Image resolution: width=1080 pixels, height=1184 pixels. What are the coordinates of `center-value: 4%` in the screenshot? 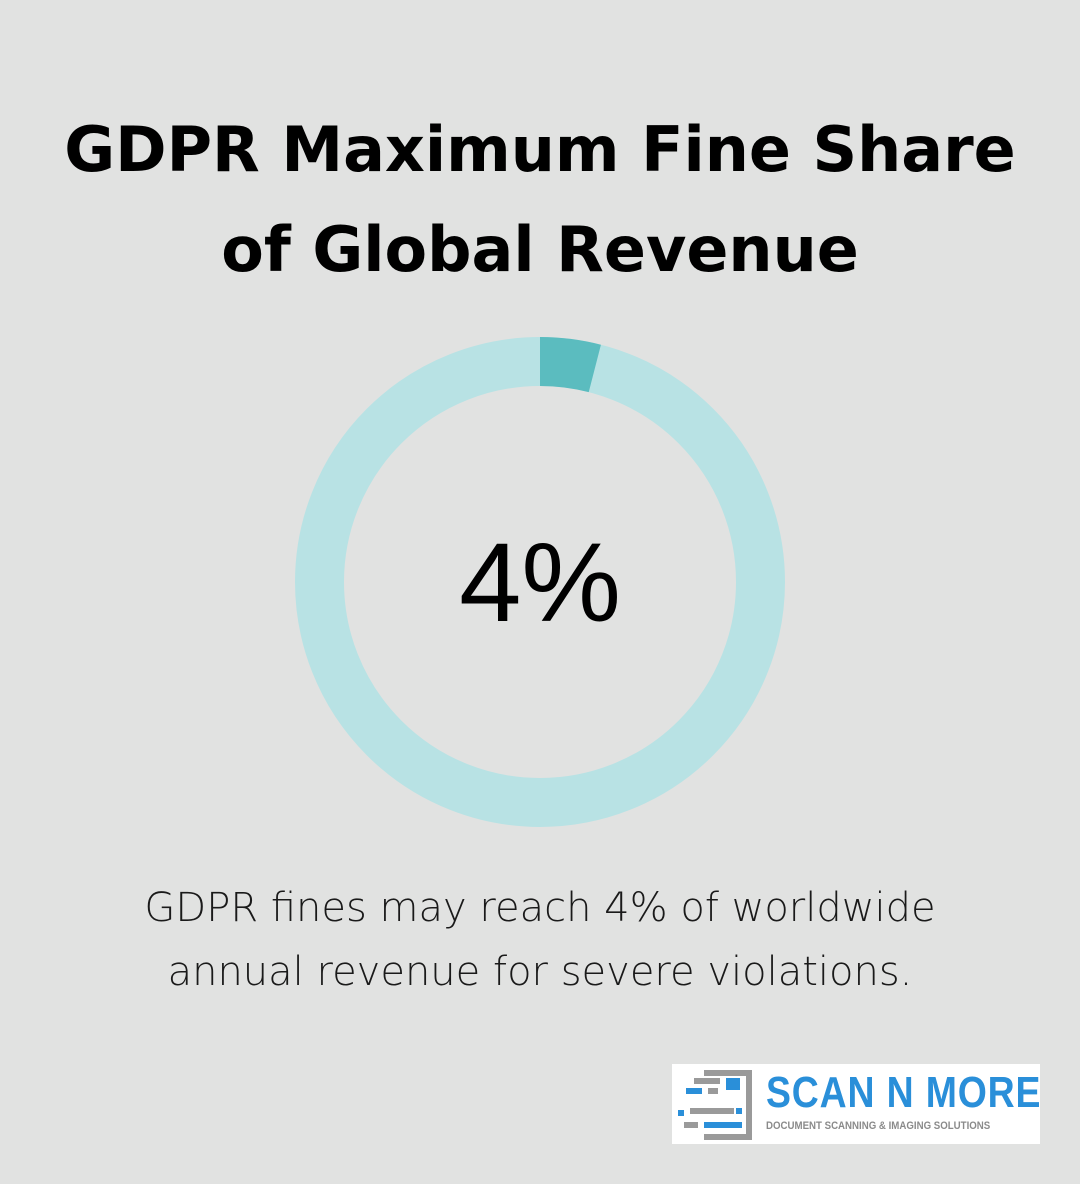 It's located at (540, 582).